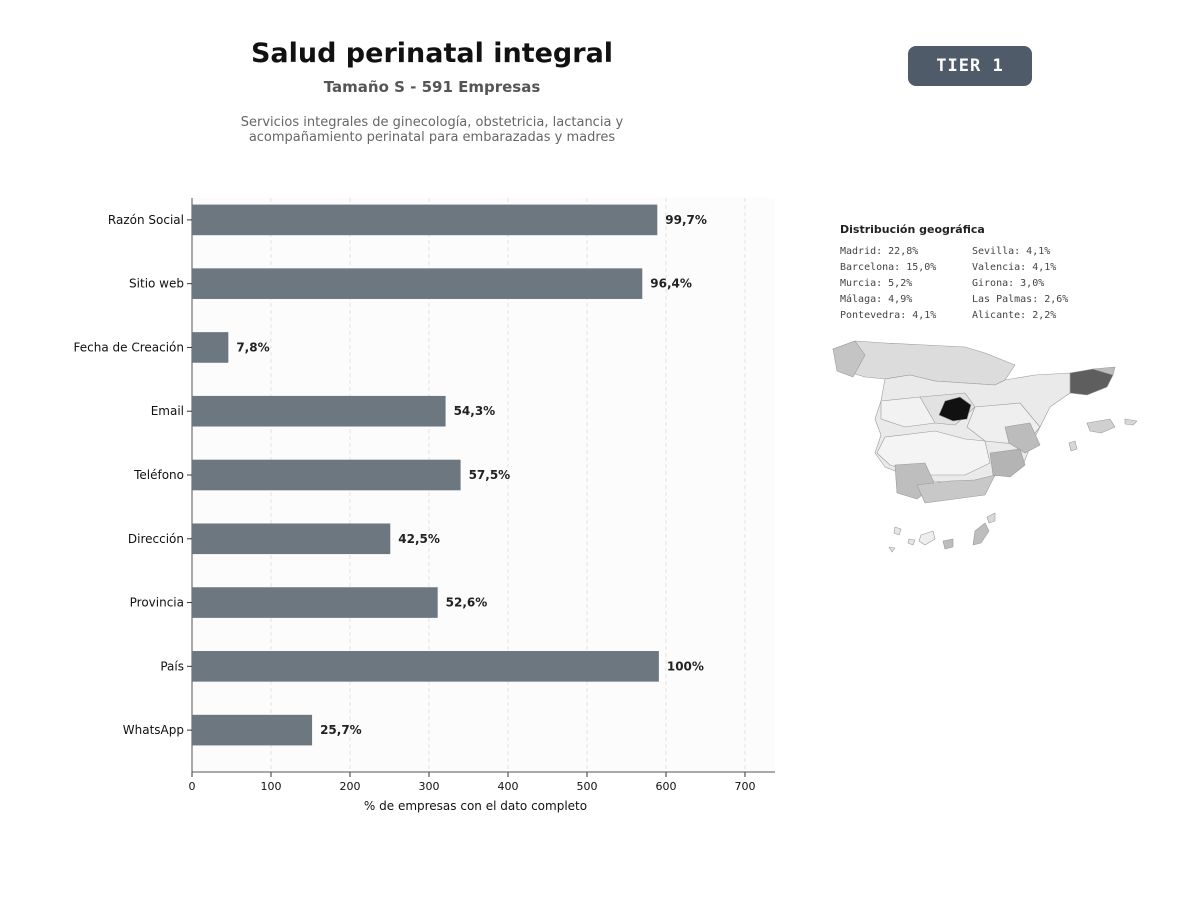 This screenshot has height=900, width=1200. I want to click on geo-item: Murcia: 5,2%, so click(876, 283).